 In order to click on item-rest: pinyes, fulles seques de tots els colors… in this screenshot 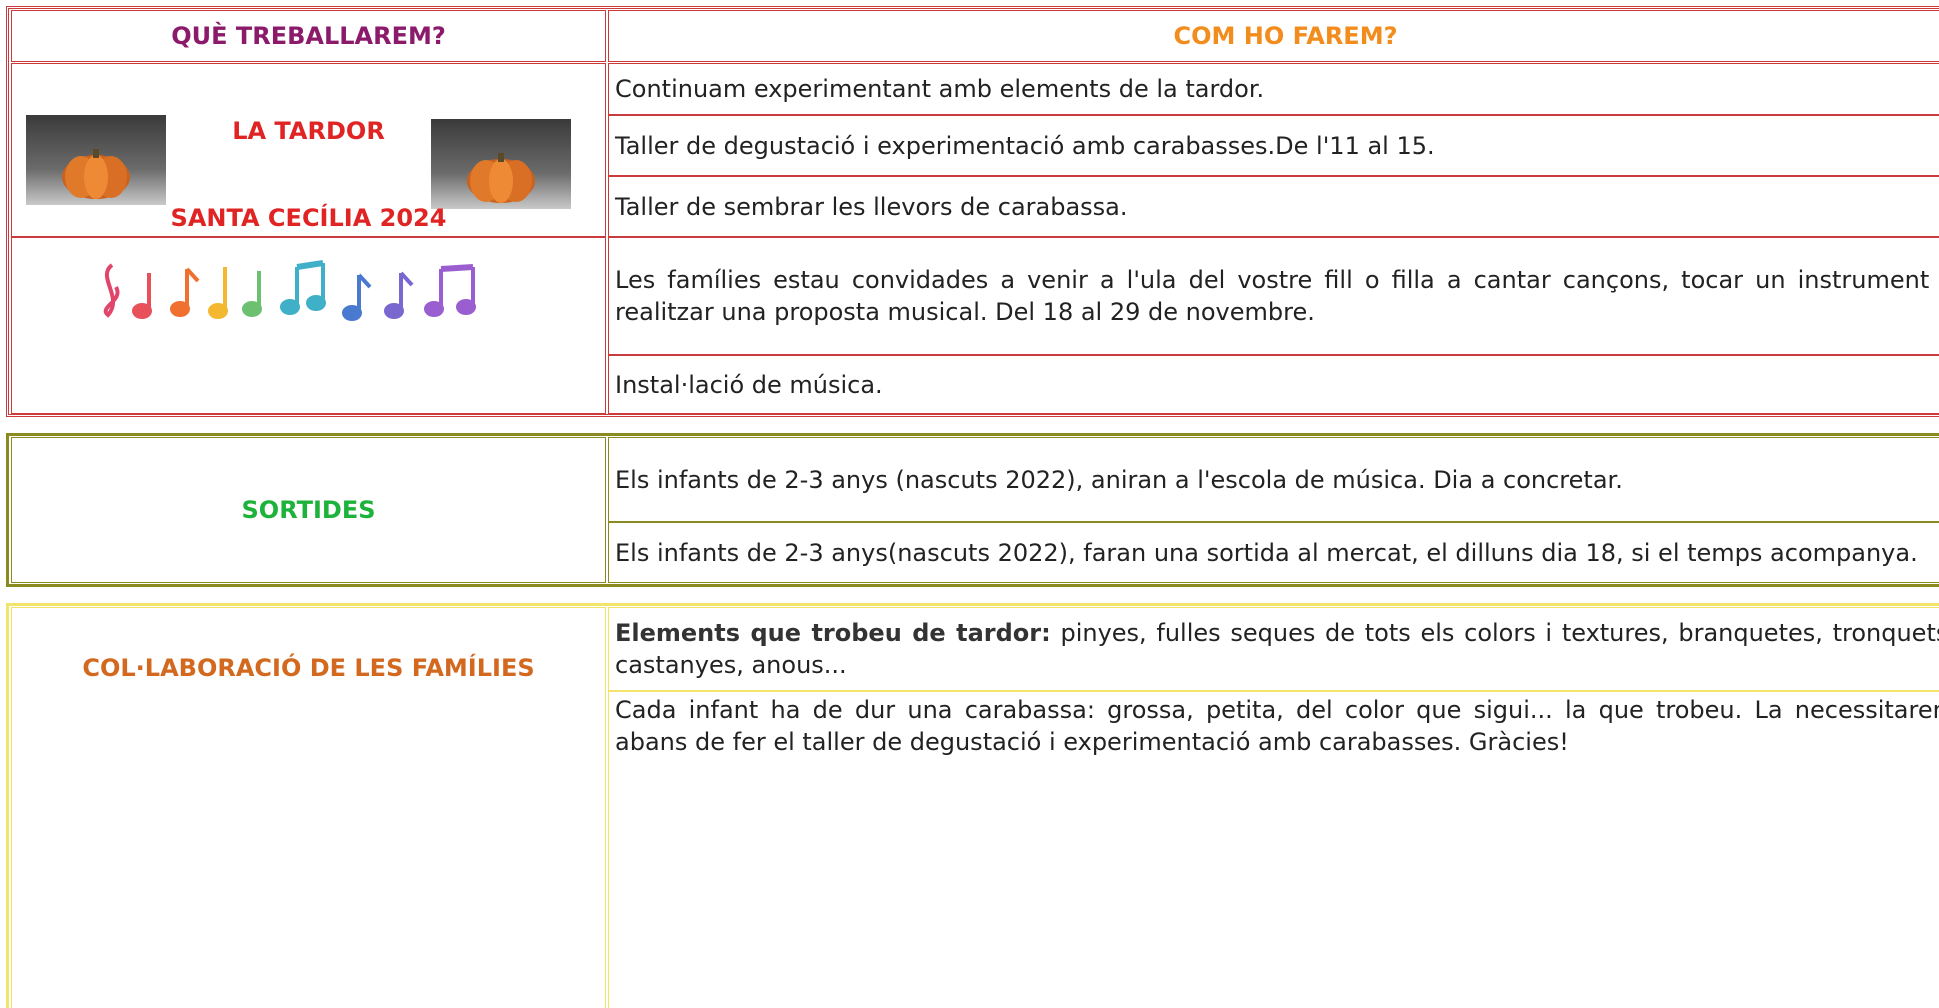, I will do `click(1277, 649)`.